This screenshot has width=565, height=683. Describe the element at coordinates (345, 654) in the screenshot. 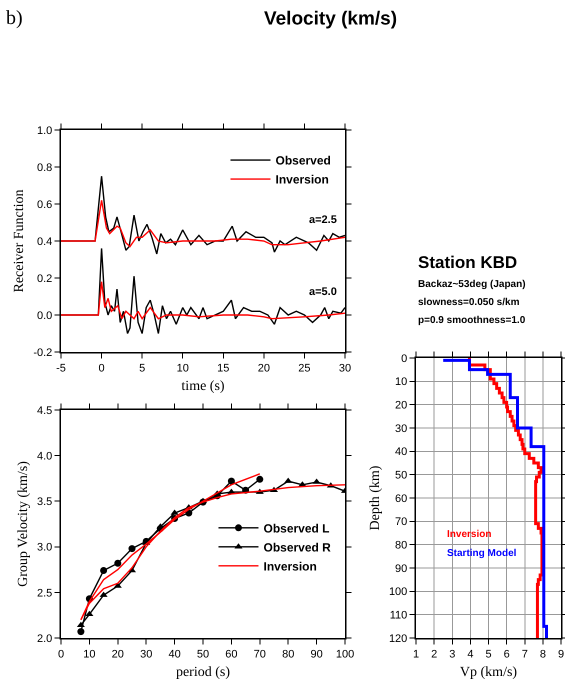

I see `x-tick-label: 100` at that location.